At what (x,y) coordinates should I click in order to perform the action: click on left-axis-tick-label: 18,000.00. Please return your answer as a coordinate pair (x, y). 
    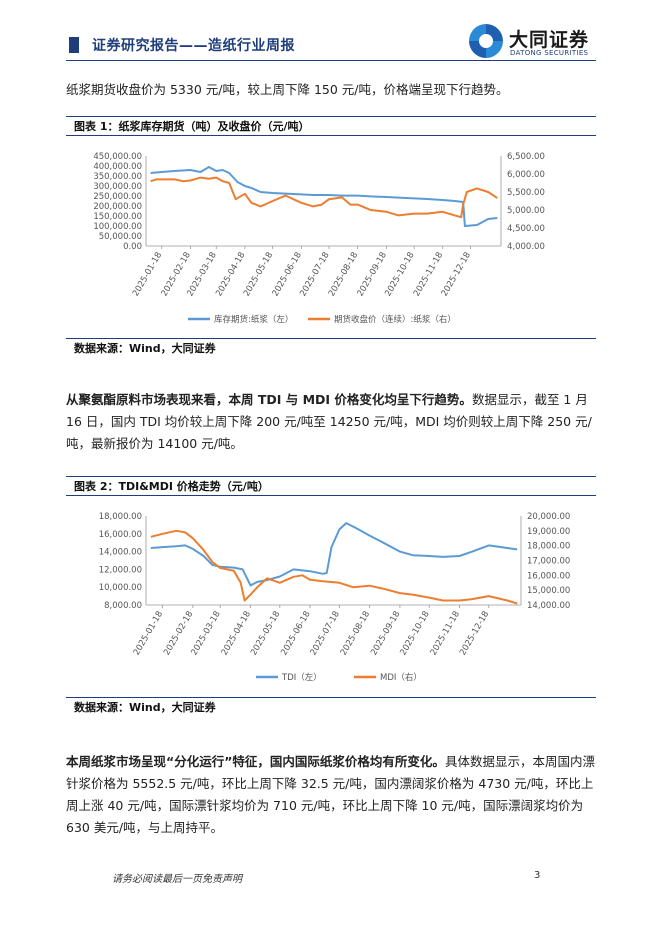
    Looking at the image, I should click on (120, 517).